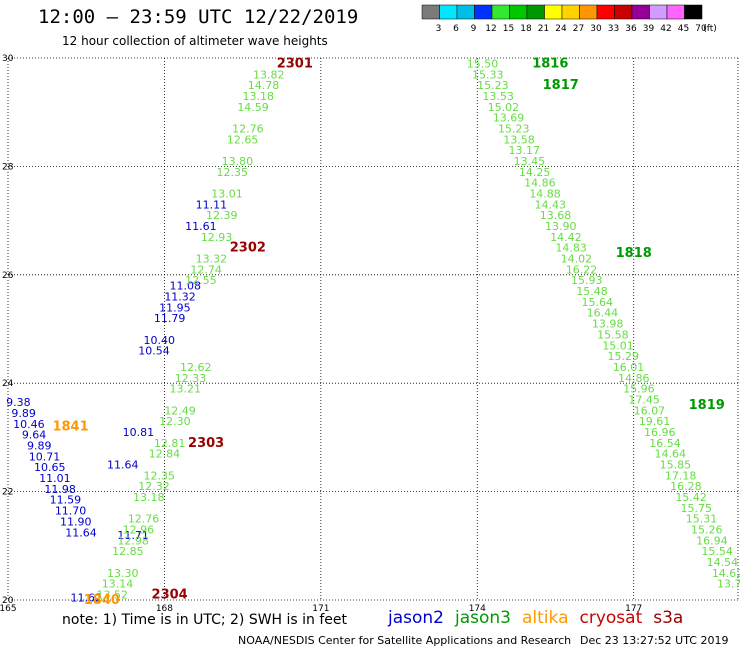 This screenshot has width=740, height=650. I want to click on wave-height-value: 11.64, so click(123, 465).